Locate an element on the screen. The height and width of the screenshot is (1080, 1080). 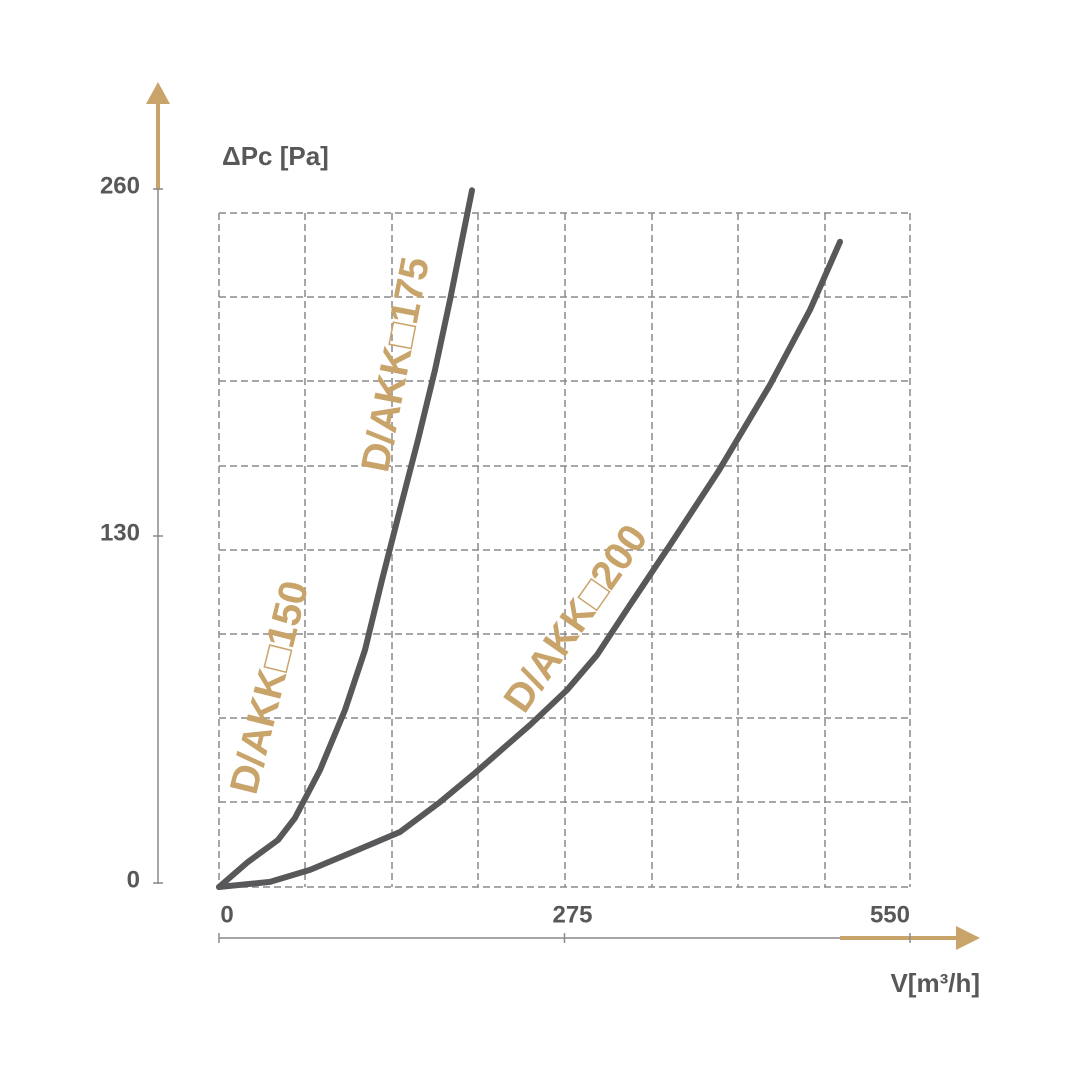
curve-label: D/AKK□200 is located at coordinates (576, 618).